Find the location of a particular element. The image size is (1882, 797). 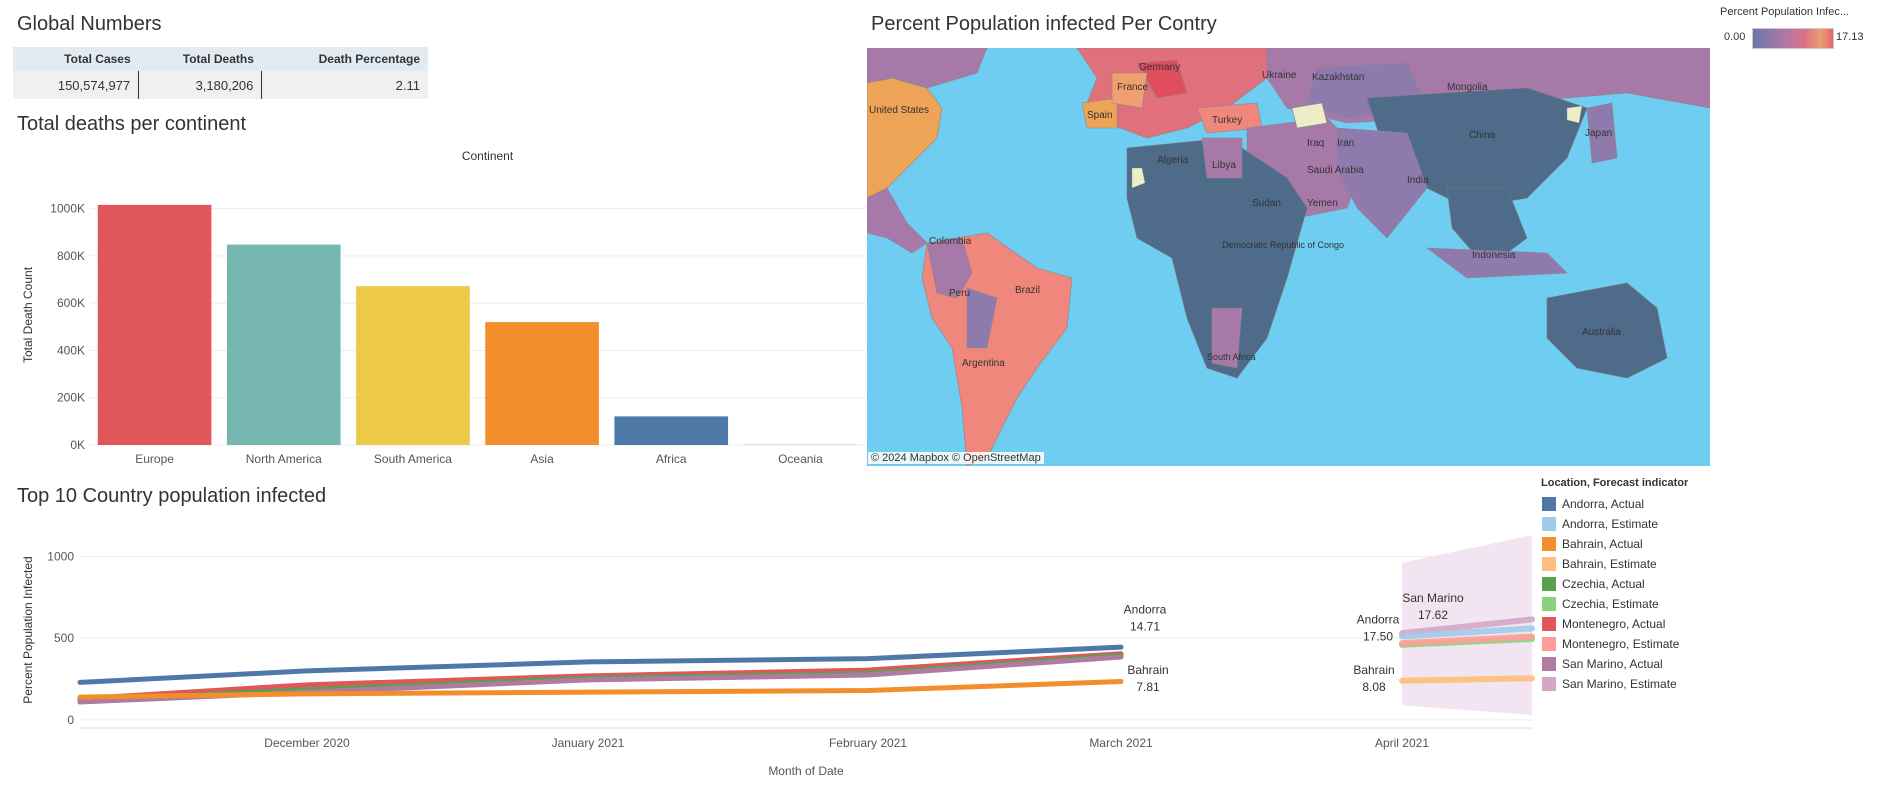

line-legend-title: Location, Forecast indicator is located at coordinates (1615, 483).